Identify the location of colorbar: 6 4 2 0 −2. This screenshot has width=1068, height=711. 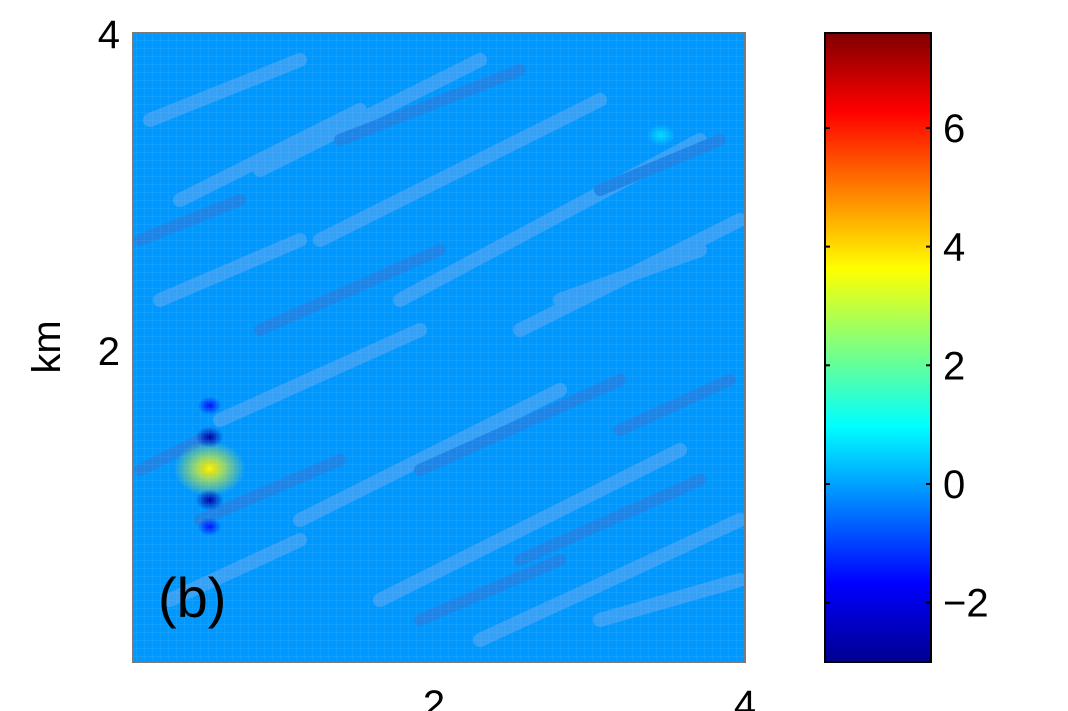
(906, 347).